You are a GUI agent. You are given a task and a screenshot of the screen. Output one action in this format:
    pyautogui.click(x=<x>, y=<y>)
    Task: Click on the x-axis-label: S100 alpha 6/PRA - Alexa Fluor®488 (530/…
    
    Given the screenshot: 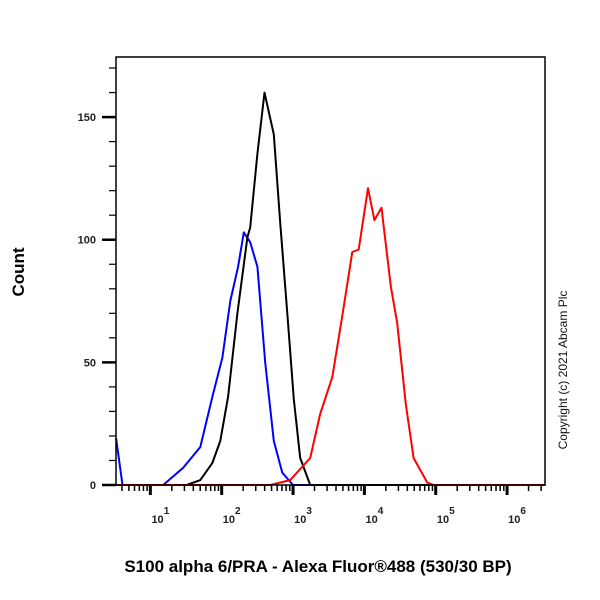 What is the action you would take?
    pyautogui.click(x=317, y=566)
    